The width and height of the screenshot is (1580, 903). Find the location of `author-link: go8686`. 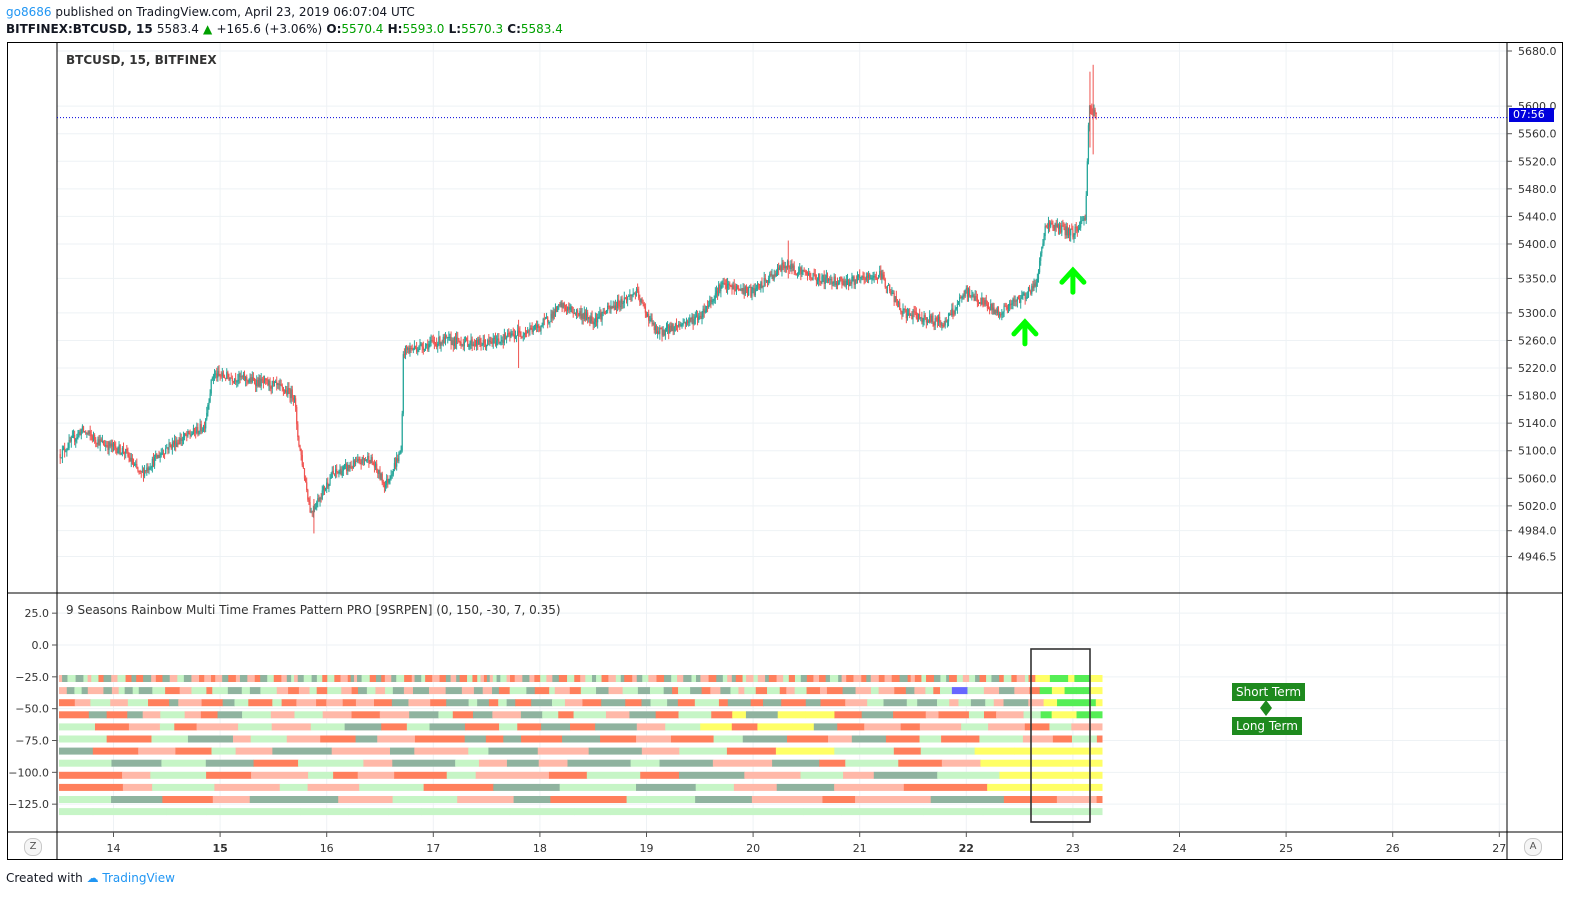

author-link: go8686 is located at coordinates (29, 12).